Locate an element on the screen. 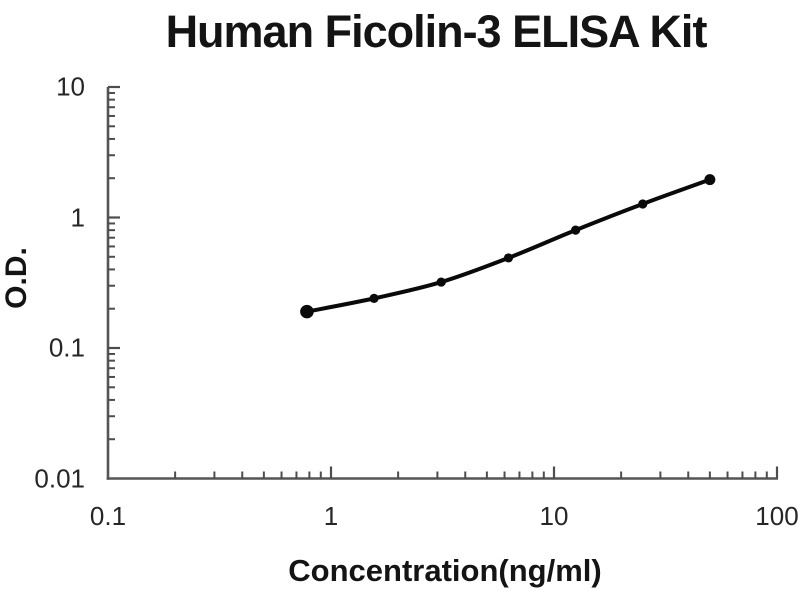 This screenshot has height=600, width=800. x-axis-title: Concentration(ng/ml) is located at coordinates (445, 570).